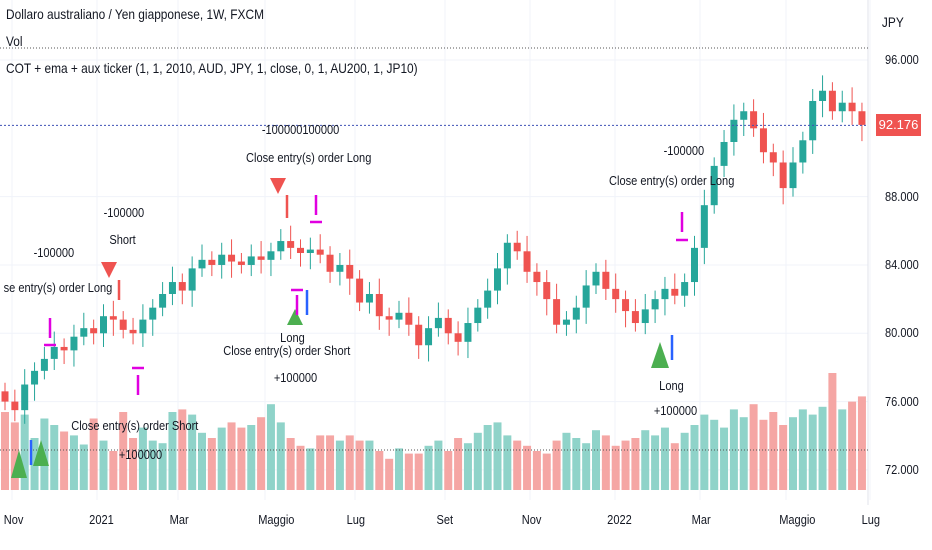 This screenshot has height=550, width=932. What do you see at coordinates (898, 125) in the screenshot?
I see `last-price-tag: 92.176` at bounding box center [898, 125].